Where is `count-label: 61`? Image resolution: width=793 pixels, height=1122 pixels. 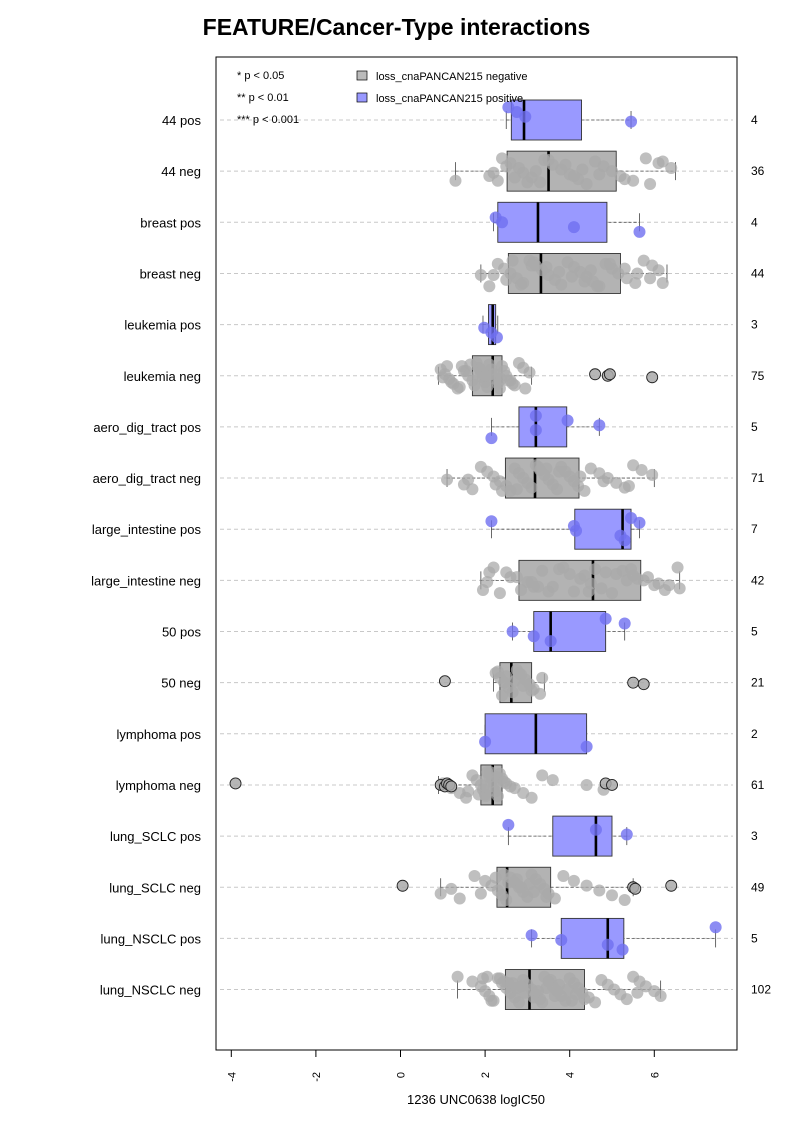
count-label: 61 is located at coordinates (758, 785).